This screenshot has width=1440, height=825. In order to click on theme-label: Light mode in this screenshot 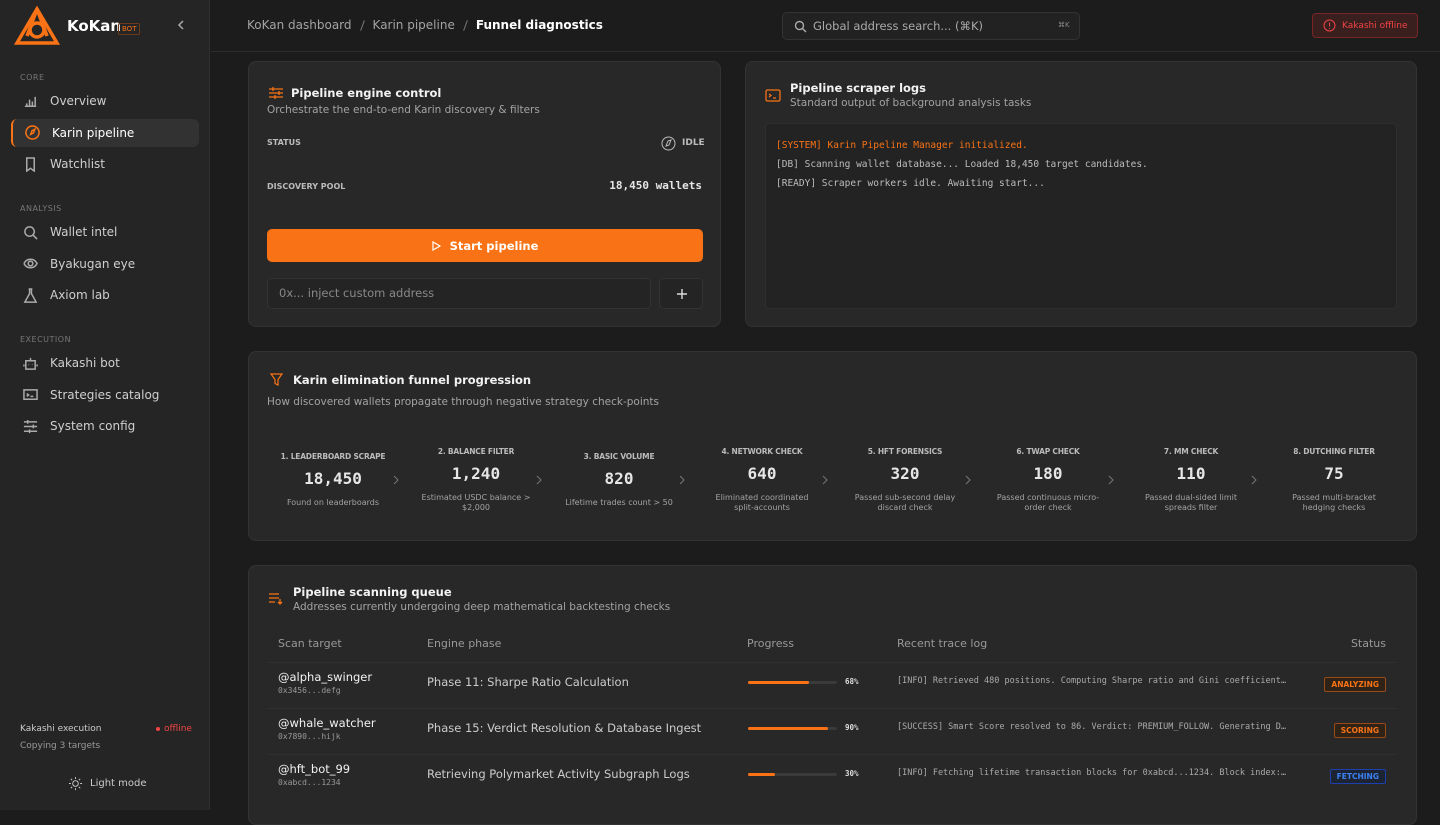, I will do `click(118, 783)`.